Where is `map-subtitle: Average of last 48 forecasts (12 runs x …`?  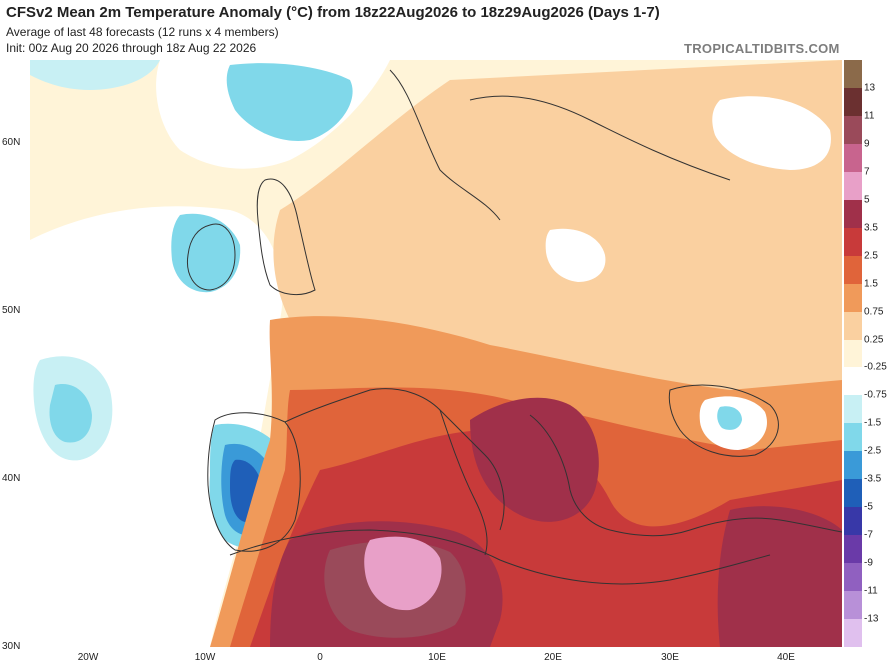 map-subtitle: Average of last 48 forecasts (12 runs x … is located at coordinates (142, 32).